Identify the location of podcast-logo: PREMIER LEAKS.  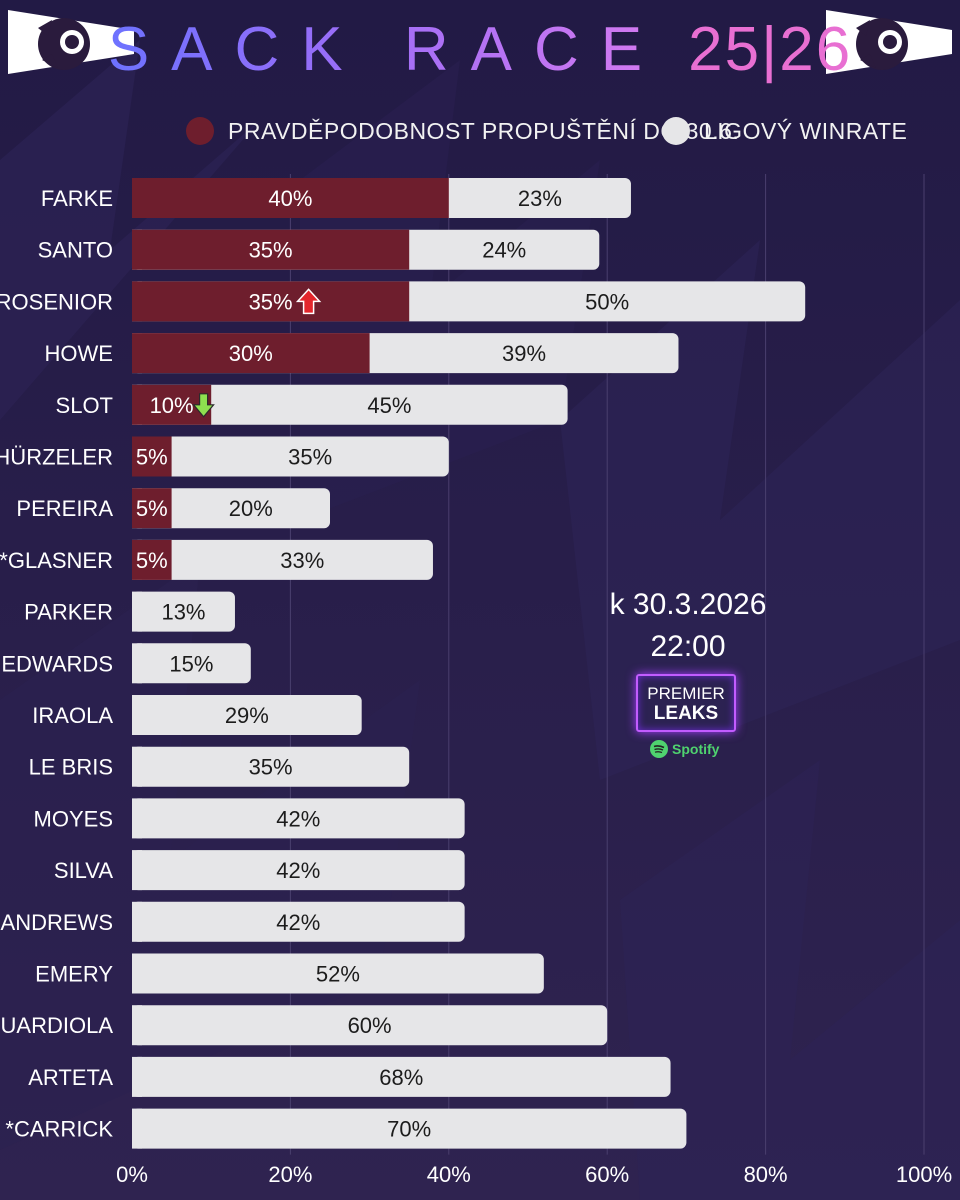
(686, 703).